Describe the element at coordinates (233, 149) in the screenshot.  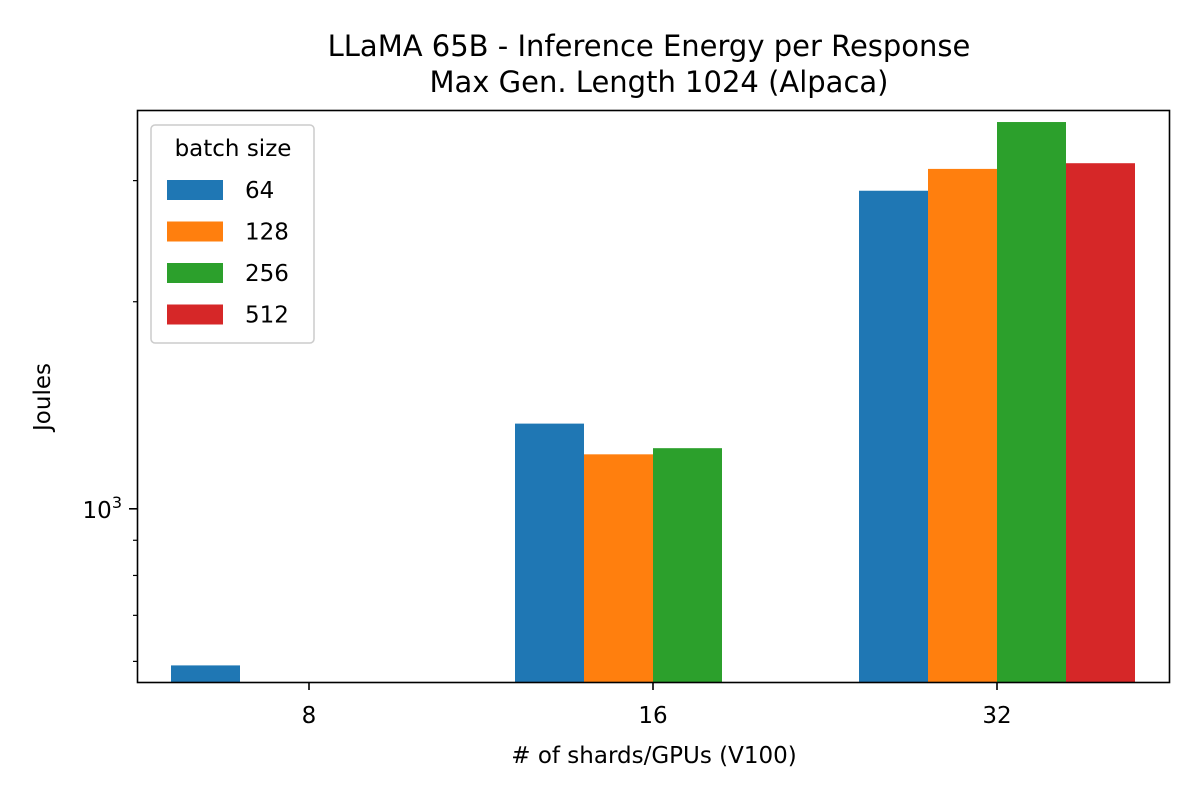
I see `legend-title: batch size` at that location.